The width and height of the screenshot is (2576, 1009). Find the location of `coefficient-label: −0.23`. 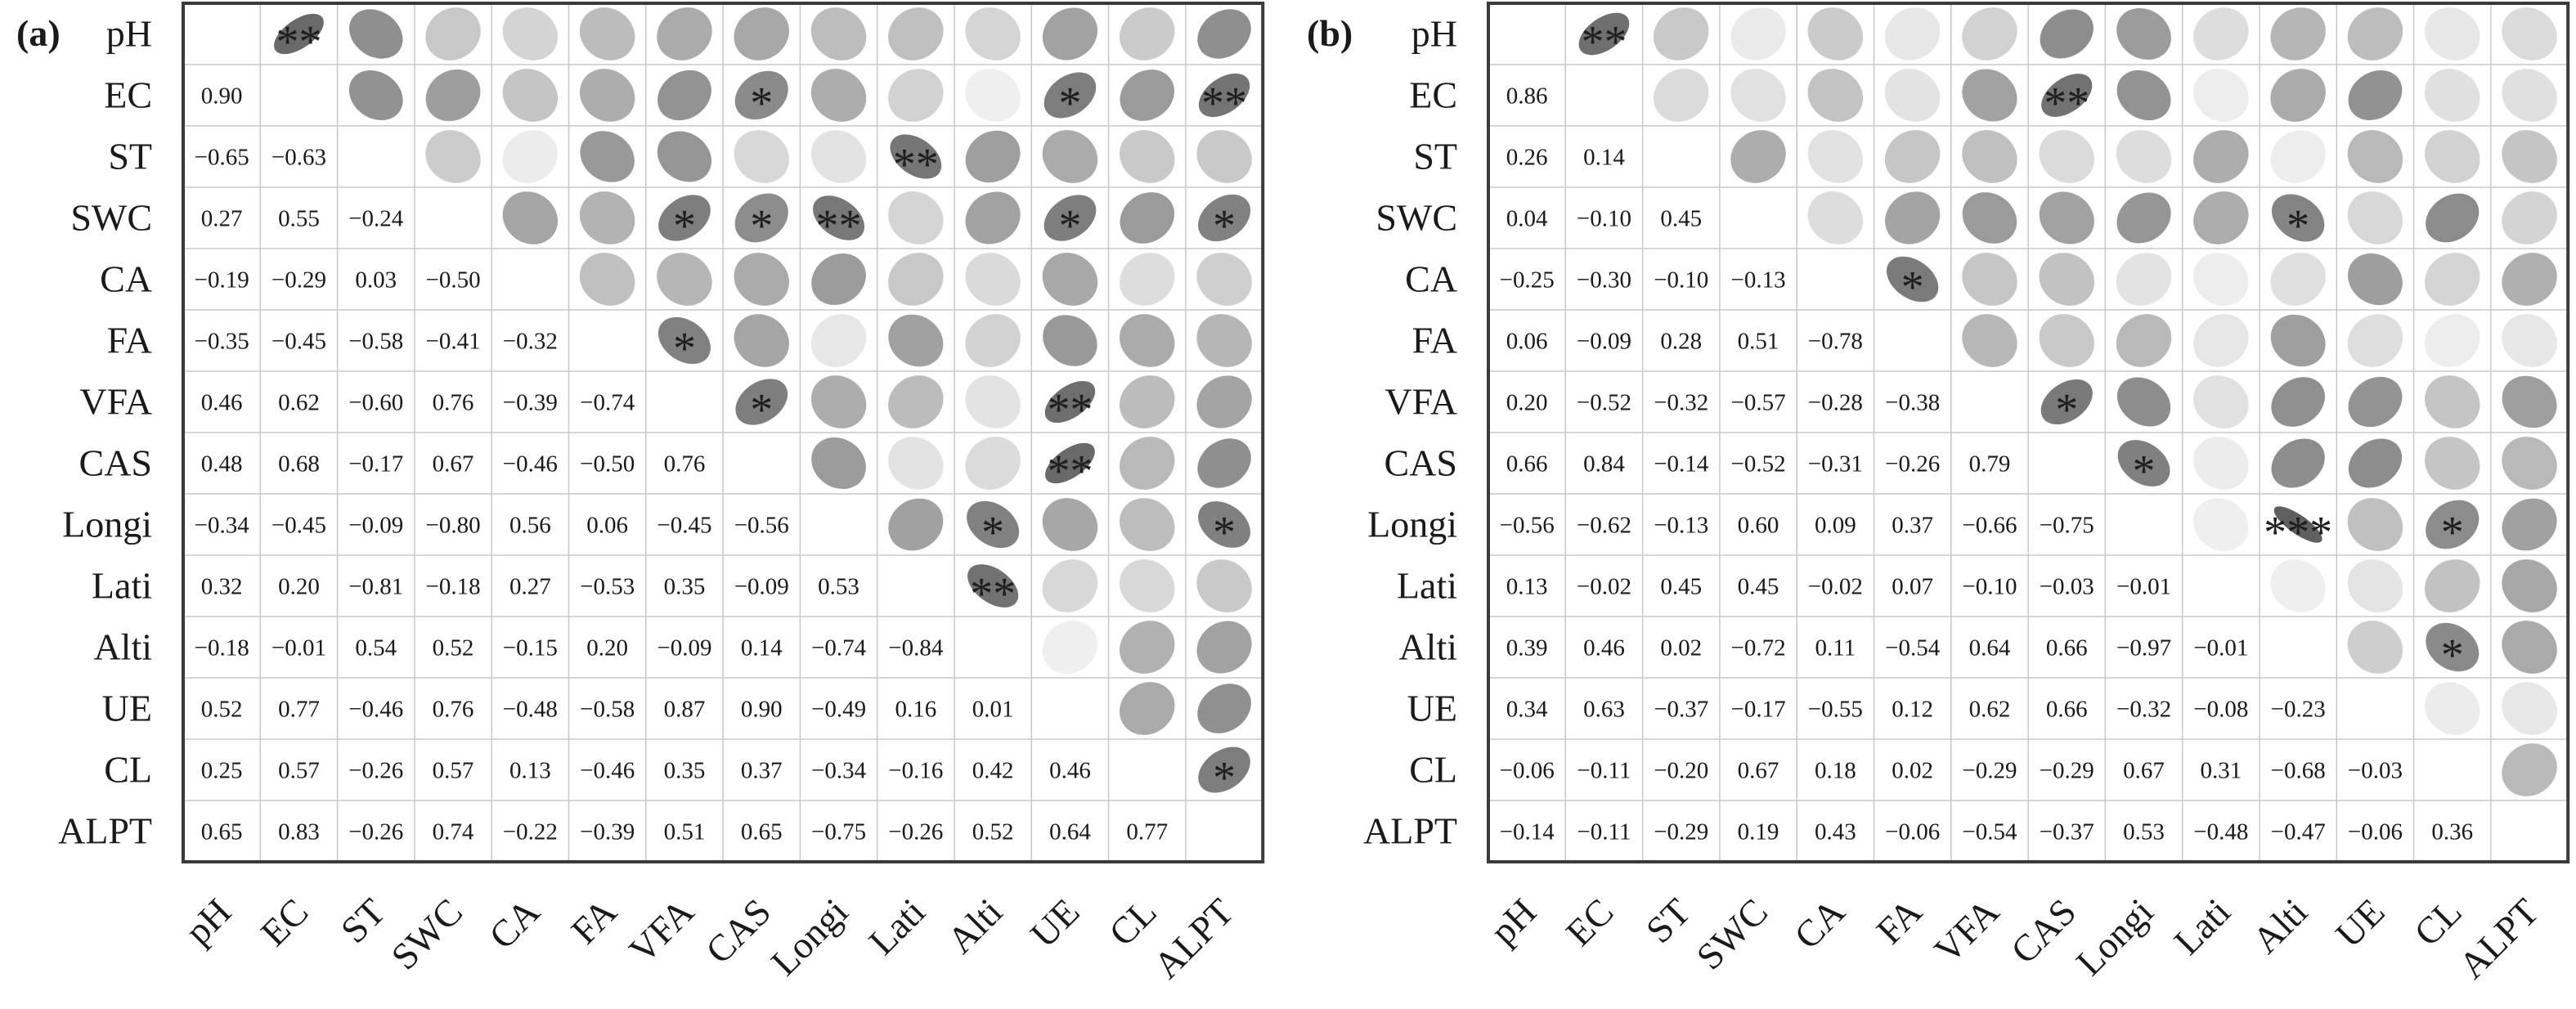

coefficient-label: −0.23 is located at coordinates (2298, 710).